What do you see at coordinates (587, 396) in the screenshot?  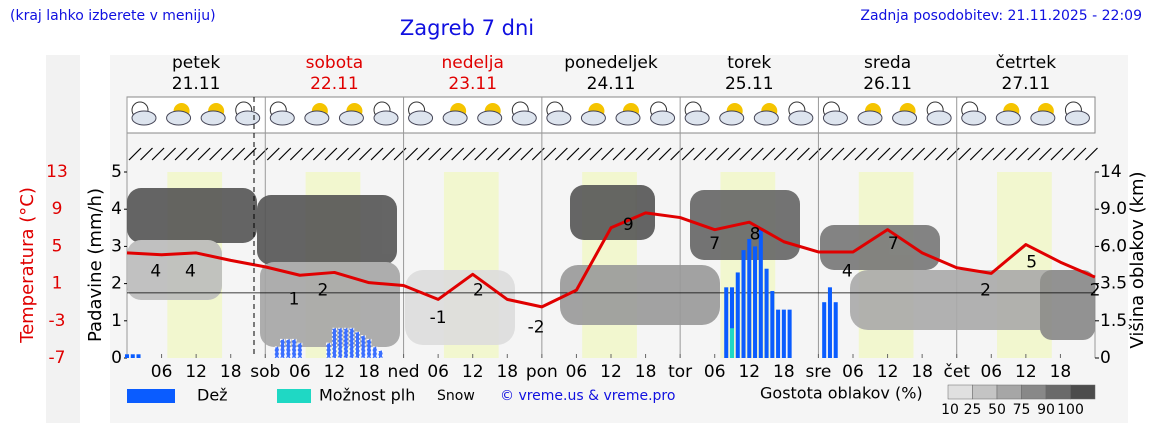 I see `credit: © vreme.us & vreme.pro` at bounding box center [587, 396].